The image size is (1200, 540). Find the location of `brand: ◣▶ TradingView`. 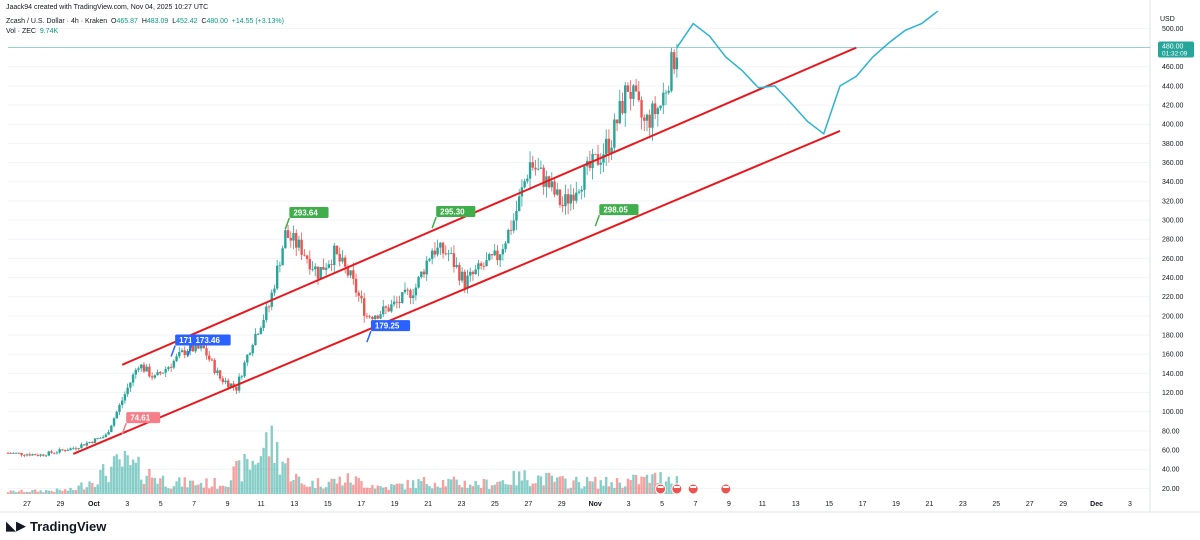

brand: ◣▶ TradingView is located at coordinates (56, 526).